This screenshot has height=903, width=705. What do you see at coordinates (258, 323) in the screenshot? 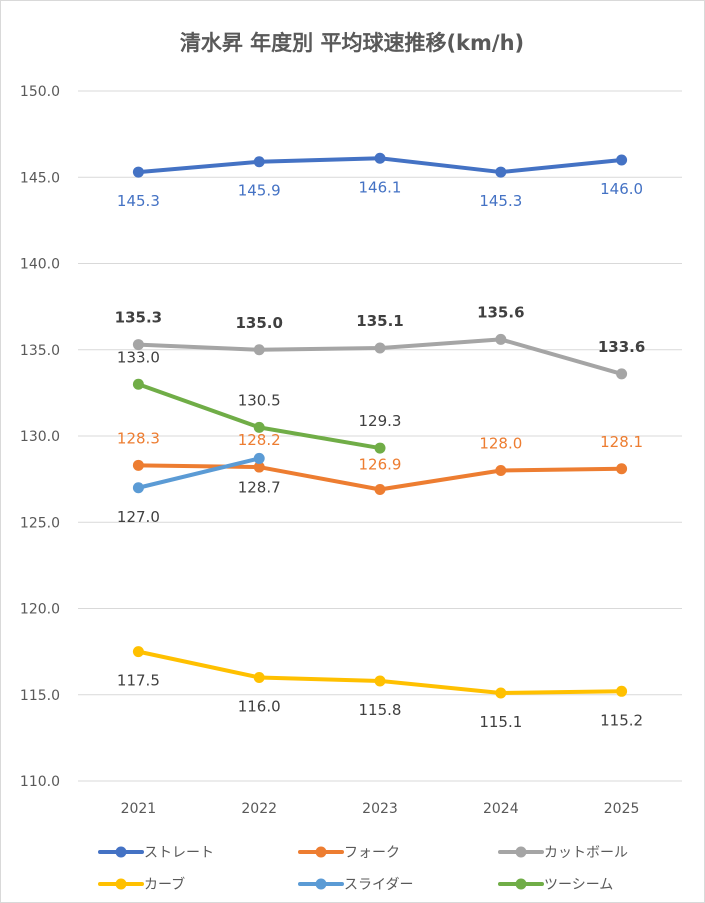
I see `data-label: 135.0` at bounding box center [258, 323].